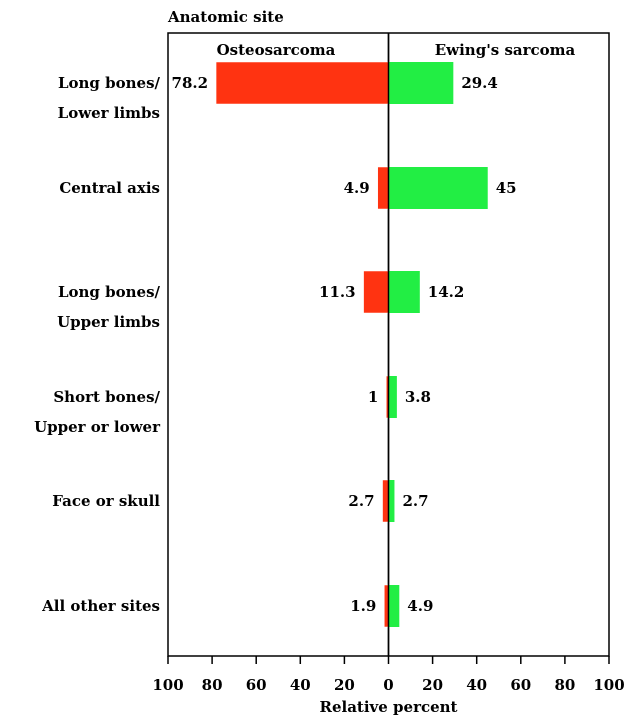  Describe the element at coordinates (383, 188) in the screenshot. I see `bar-osteosarcoma-central-axis` at that location.